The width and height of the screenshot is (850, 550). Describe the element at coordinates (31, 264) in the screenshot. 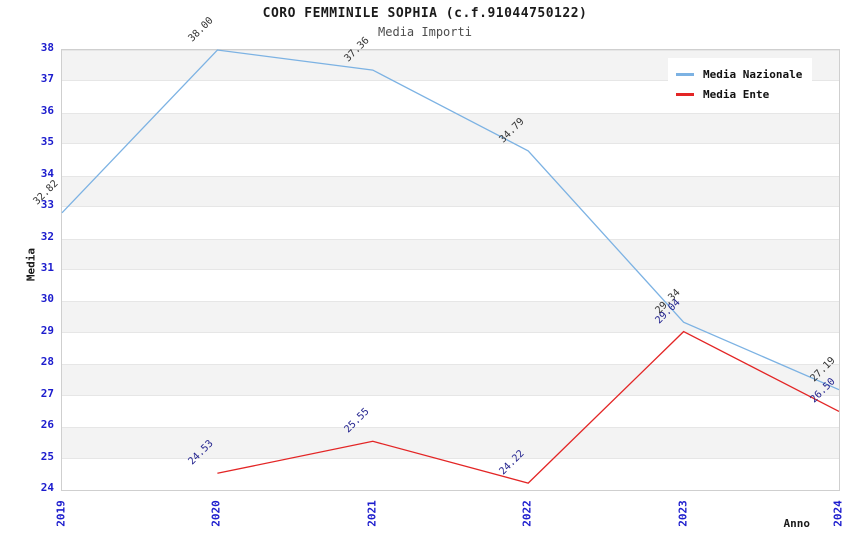

I see `y-axis-label: Media` at that location.